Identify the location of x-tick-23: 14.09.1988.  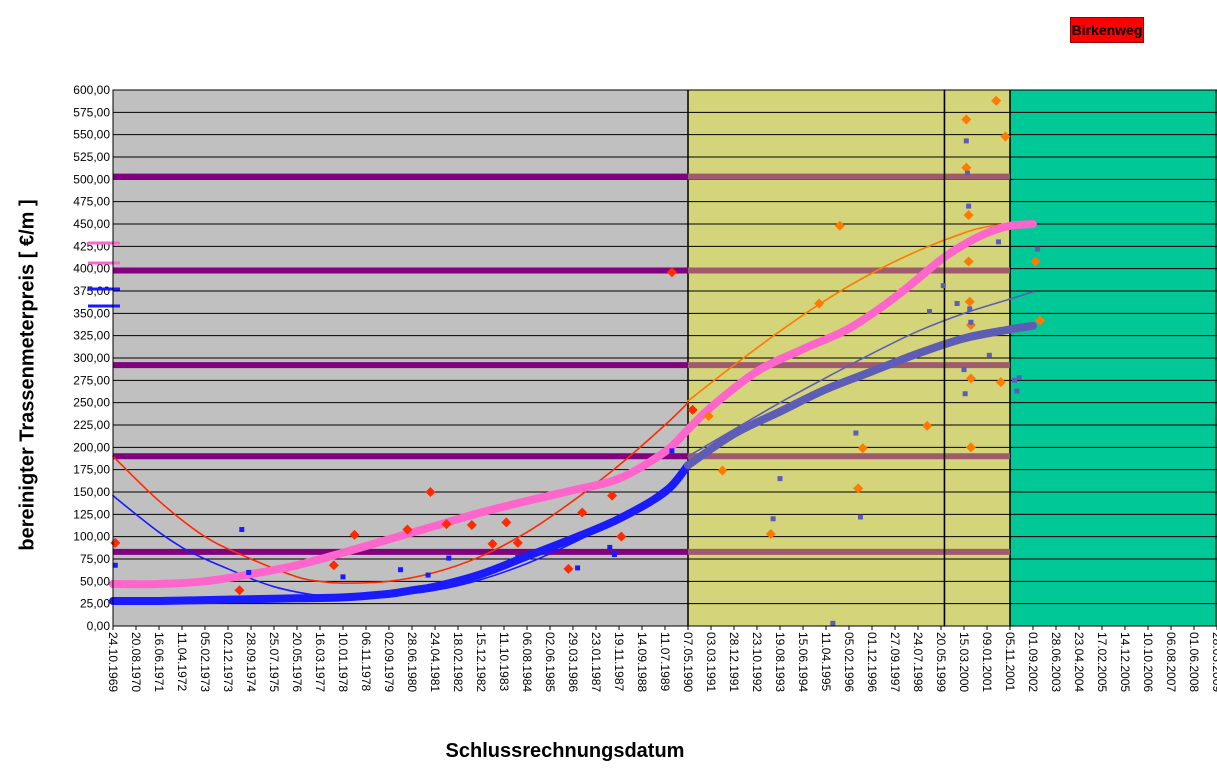
(642, 662).